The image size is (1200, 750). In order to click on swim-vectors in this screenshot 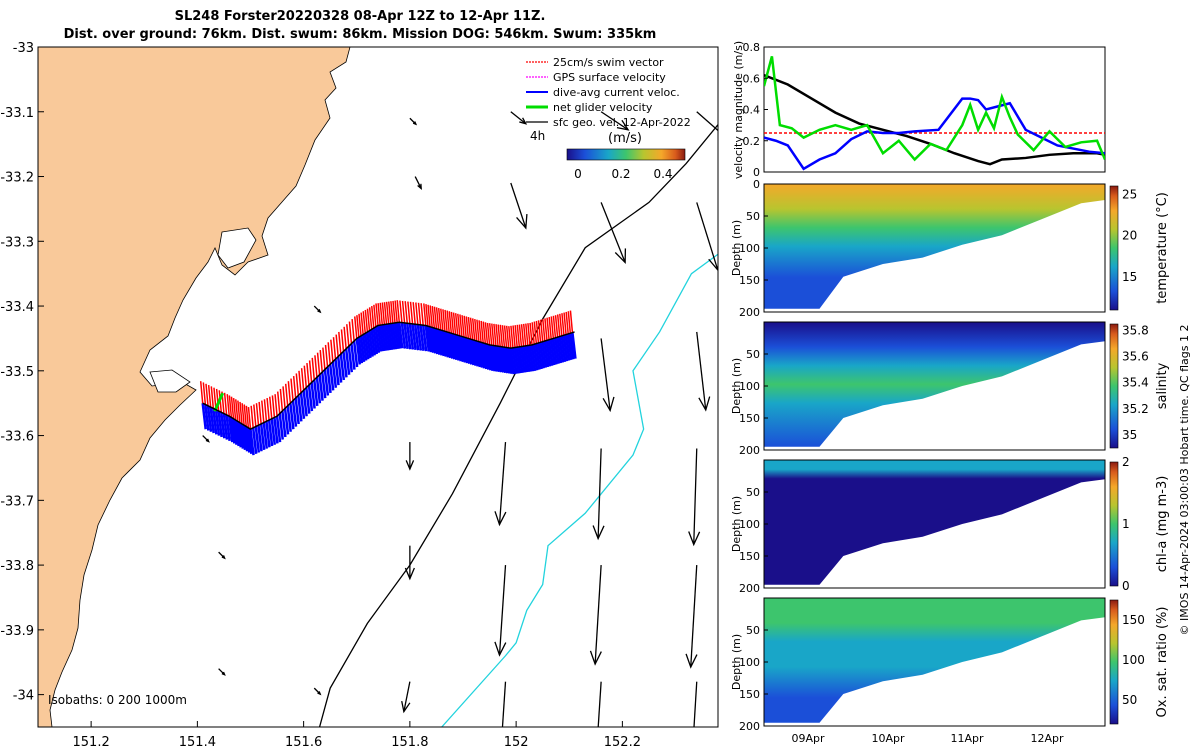, I will do `click(388, 378)`.